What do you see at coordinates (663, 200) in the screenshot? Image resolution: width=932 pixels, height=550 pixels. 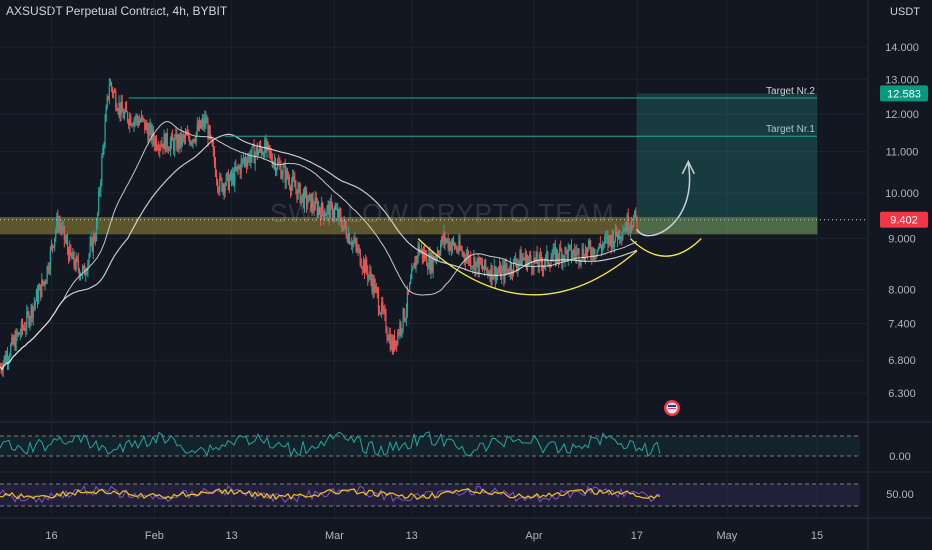 I see `projection-arrow` at bounding box center [663, 200].